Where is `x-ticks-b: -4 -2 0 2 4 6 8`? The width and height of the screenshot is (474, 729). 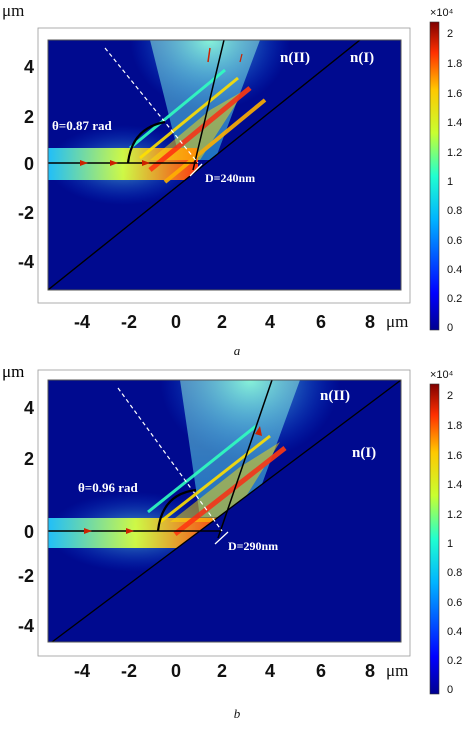
x-ticks-b: -4 -2 0 2 4 6 8 is located at coordinates (224, 671).